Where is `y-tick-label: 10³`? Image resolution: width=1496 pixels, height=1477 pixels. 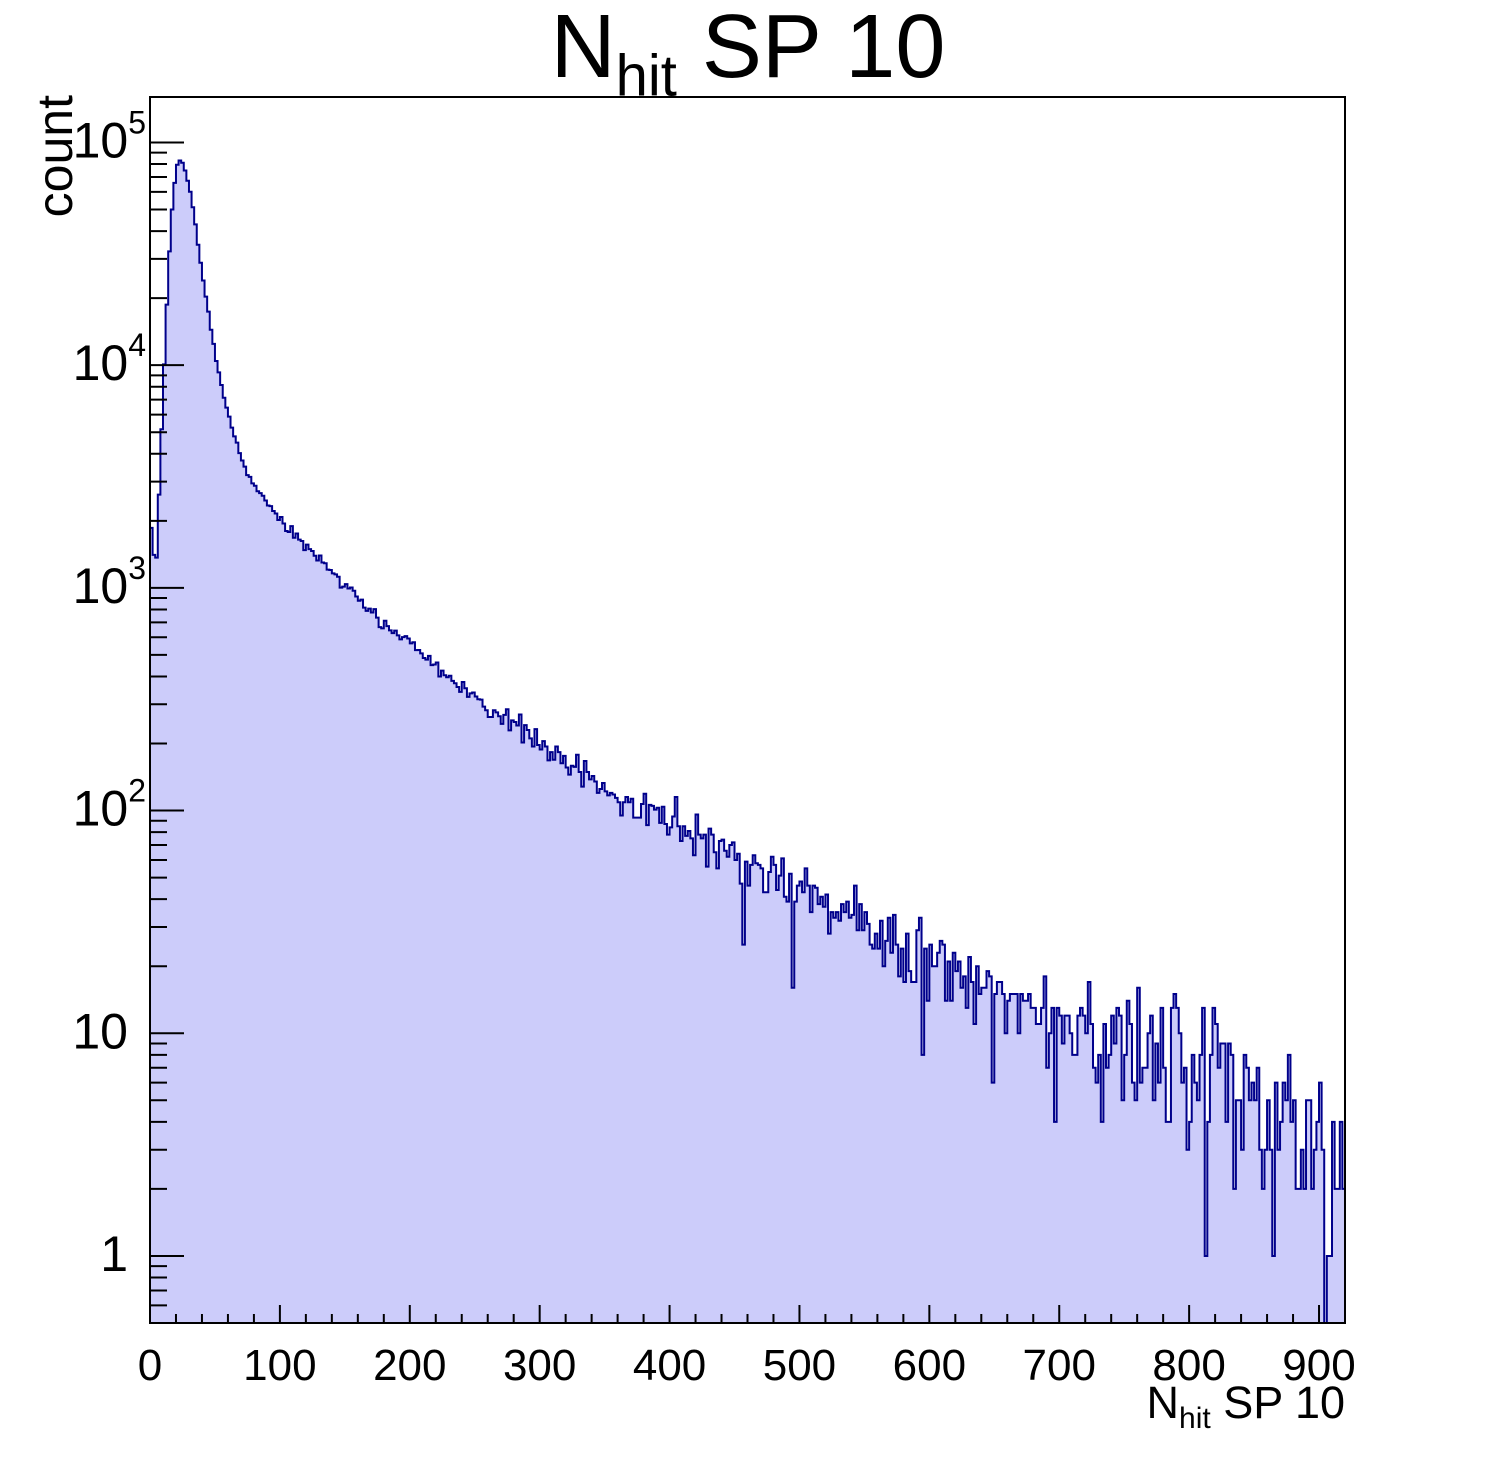 y-tick-label: 10³ is located at coordinates (109, 582).